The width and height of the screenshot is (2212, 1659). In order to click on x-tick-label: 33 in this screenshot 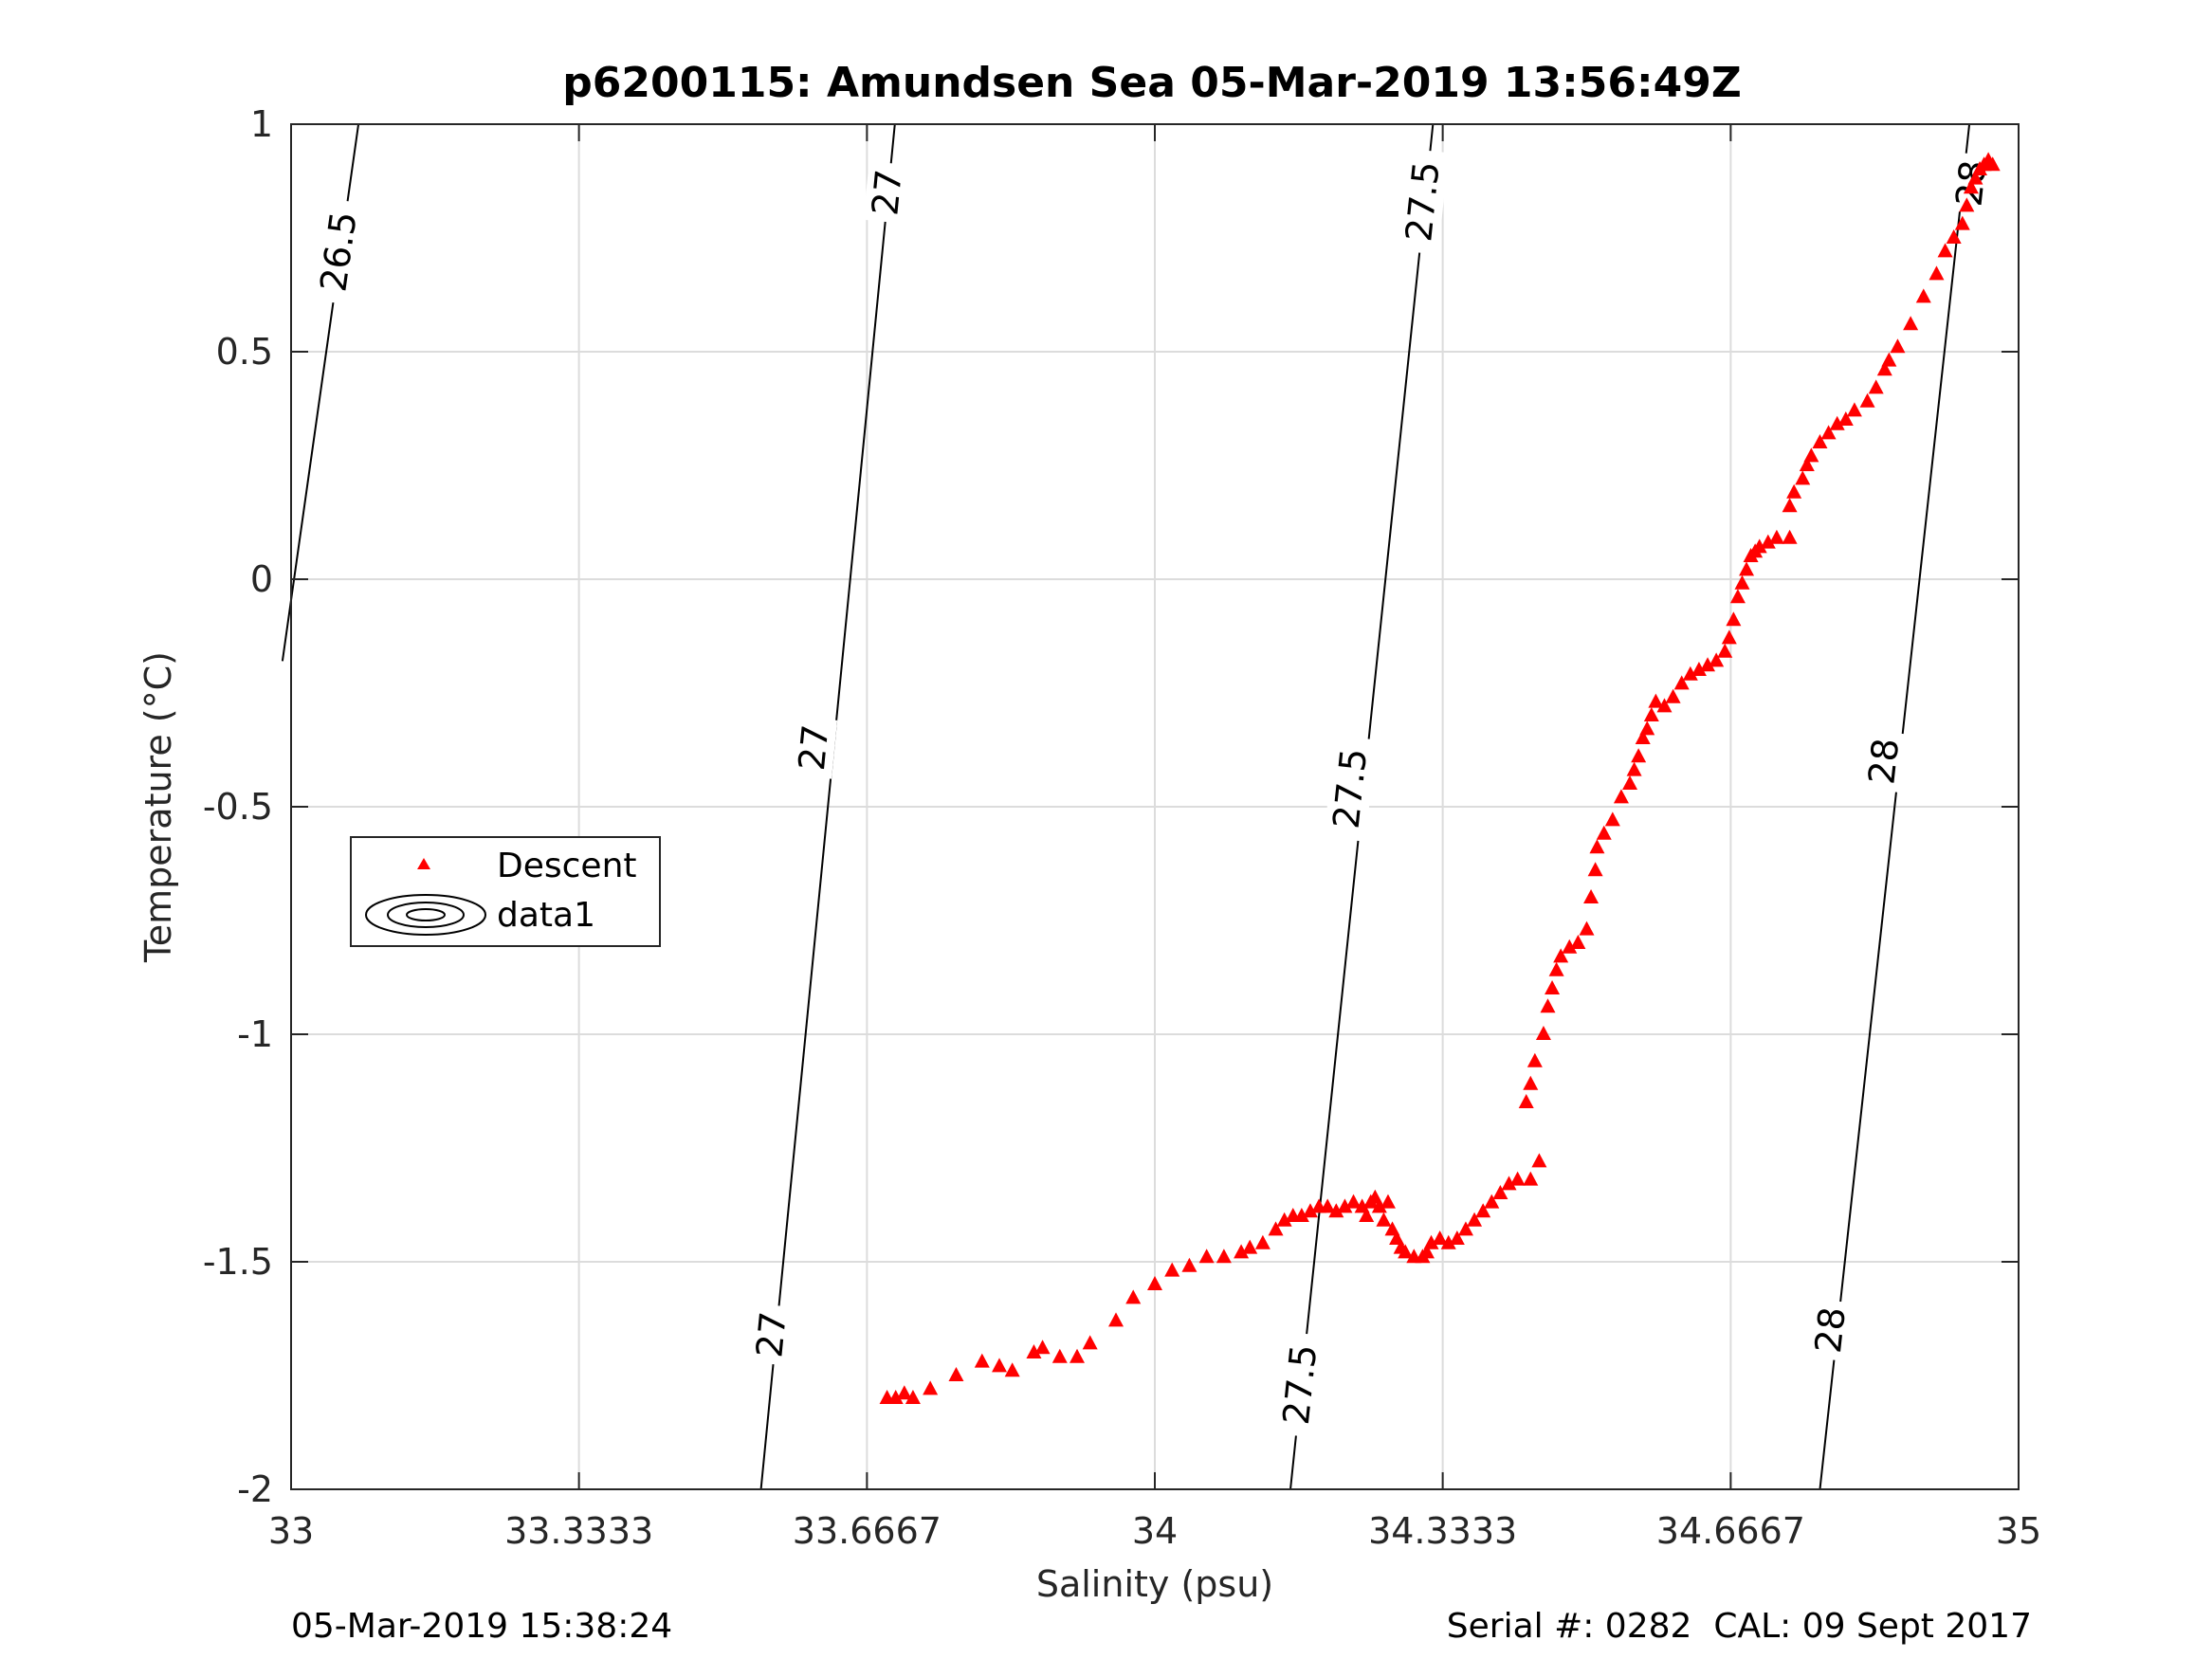, I will do `click(291, 1531)`.